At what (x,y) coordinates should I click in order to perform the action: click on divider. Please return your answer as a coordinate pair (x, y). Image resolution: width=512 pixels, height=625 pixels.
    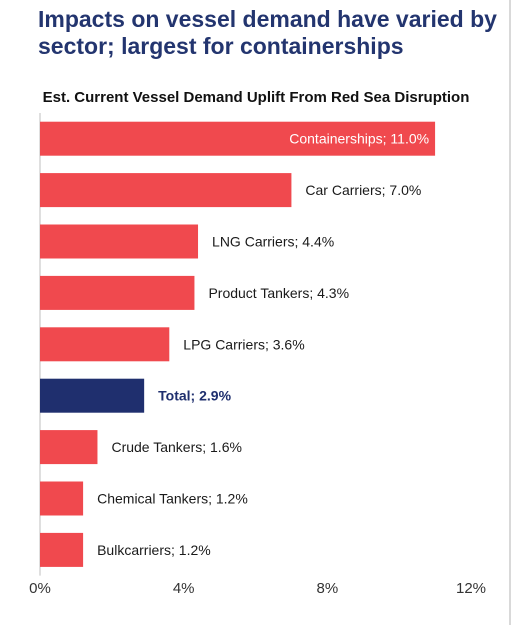
    Looking at the image, I should click on (510, 312).